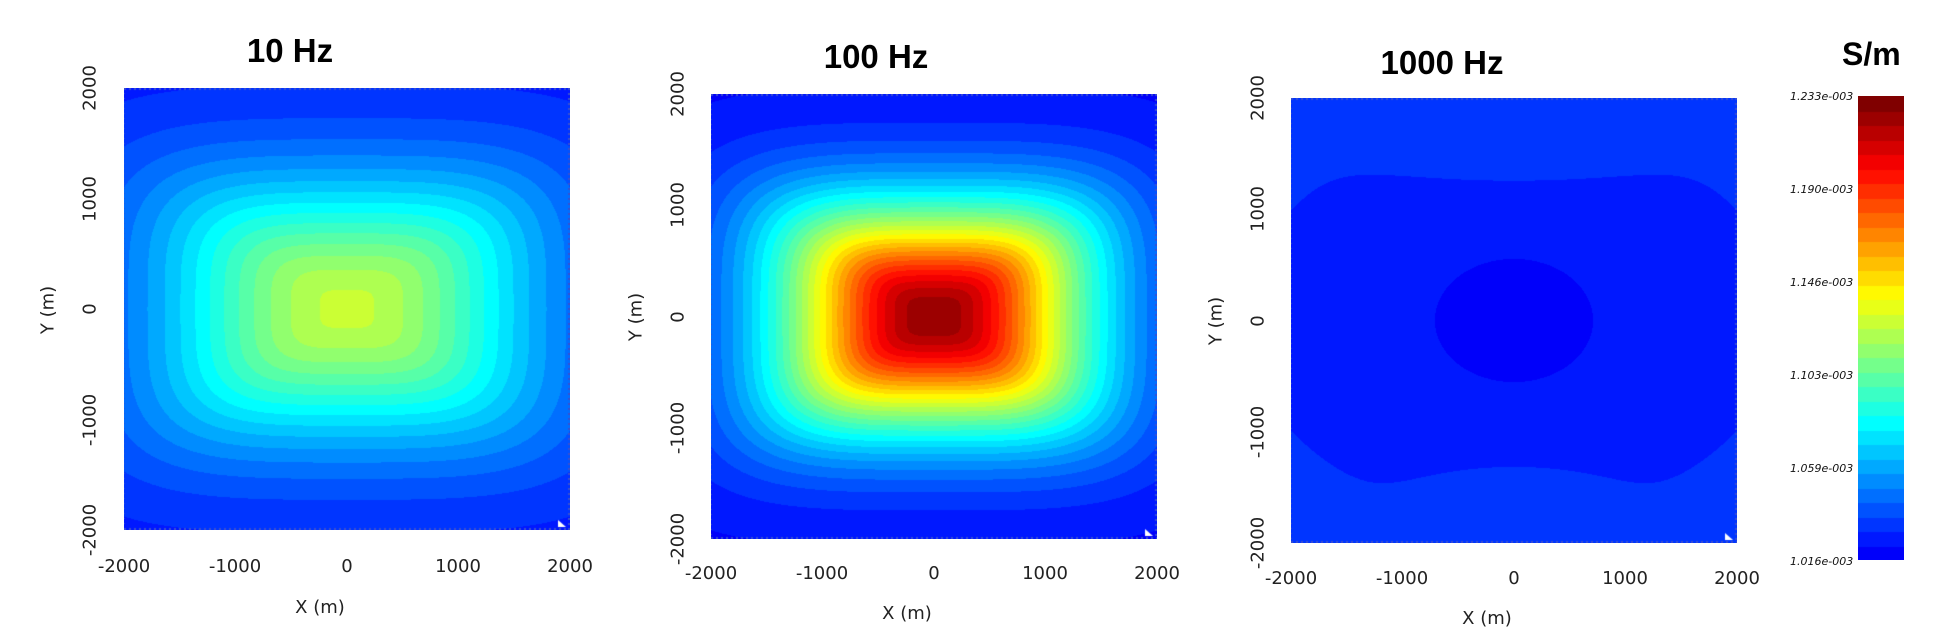 Image resolution: width=1958 pixels, height=640 pixels. I want to click on colorbar-tick-label: 1.103e-003, so click(1822, 375).